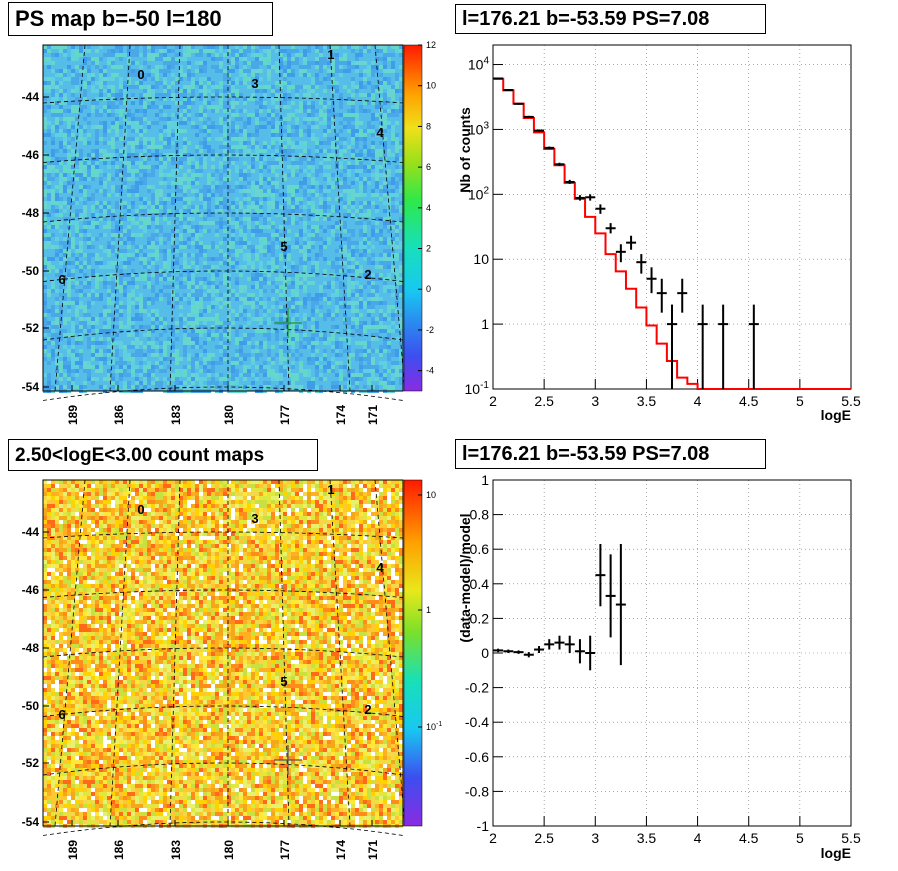  Describe the element at coordinates (428, 167) in the screenshot. I see `colorbar-tick-label: 6` at that location.